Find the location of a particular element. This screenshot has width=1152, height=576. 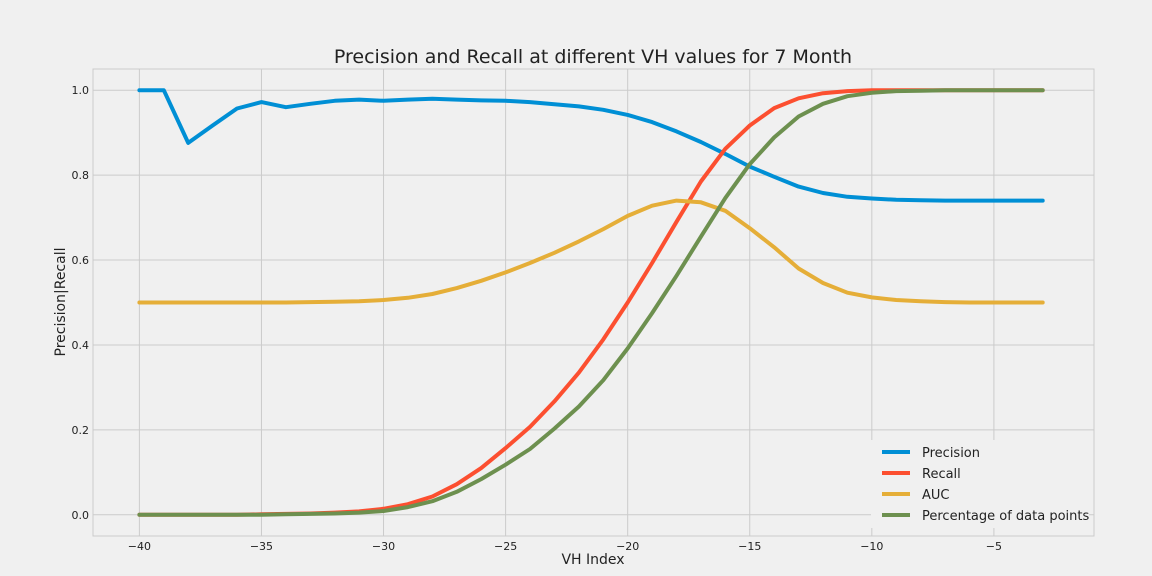

x-tick-label: −15 is located at coordinates (749, 546).